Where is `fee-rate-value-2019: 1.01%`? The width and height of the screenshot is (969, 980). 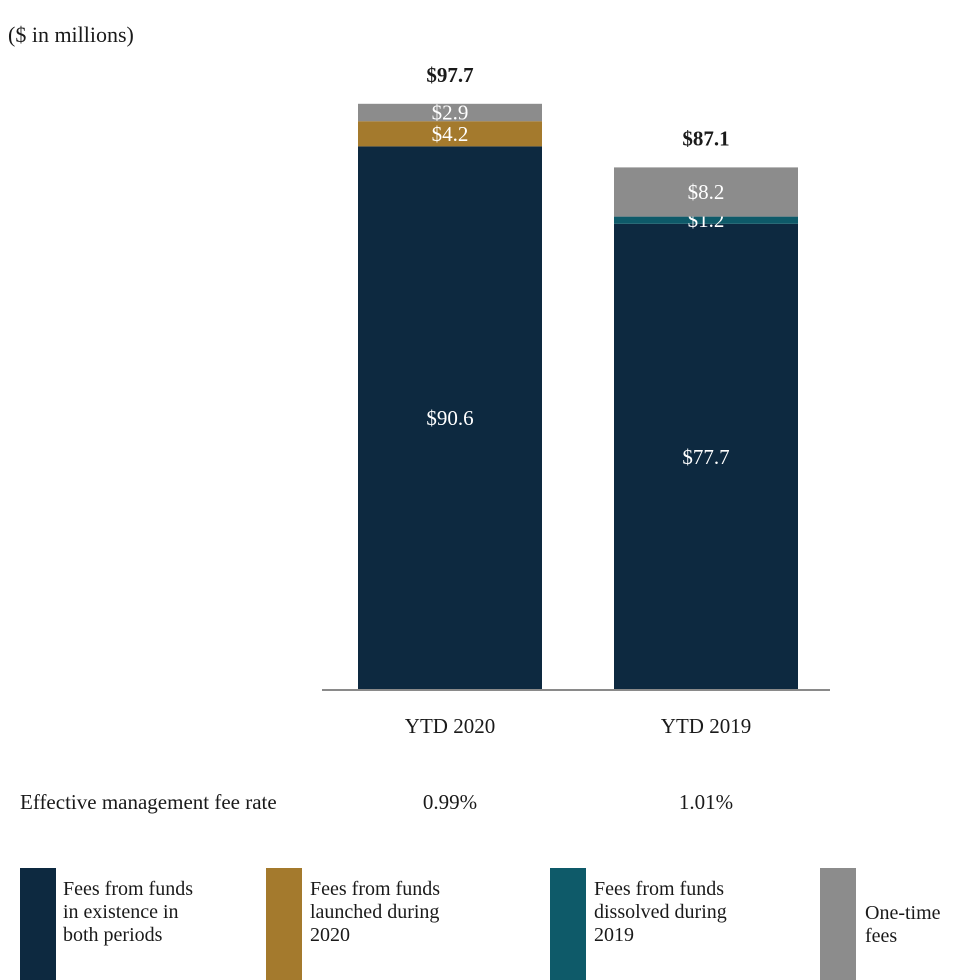 fee-rate-value-2019: 1.01% is located at coordinates (706, 802).